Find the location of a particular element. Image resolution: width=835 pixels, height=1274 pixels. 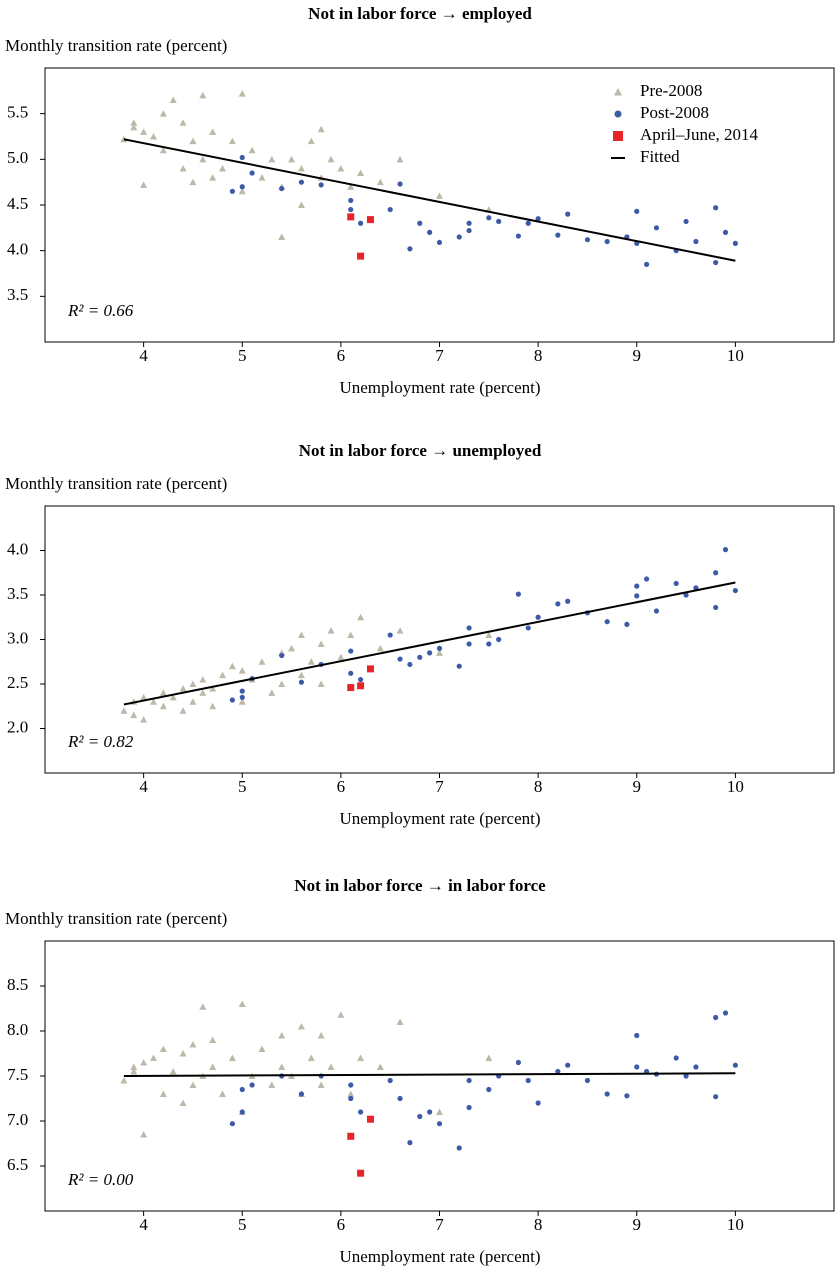

y-tick-label: 7.0 is located at coordinates (17, 1119).